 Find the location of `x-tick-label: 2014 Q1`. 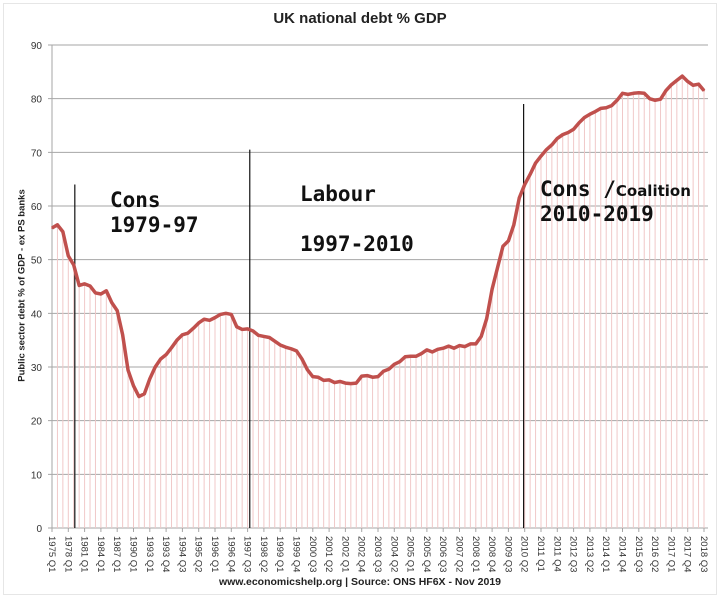

x-tick-label: 2014 Q1 is located at coordinates (605, 554).